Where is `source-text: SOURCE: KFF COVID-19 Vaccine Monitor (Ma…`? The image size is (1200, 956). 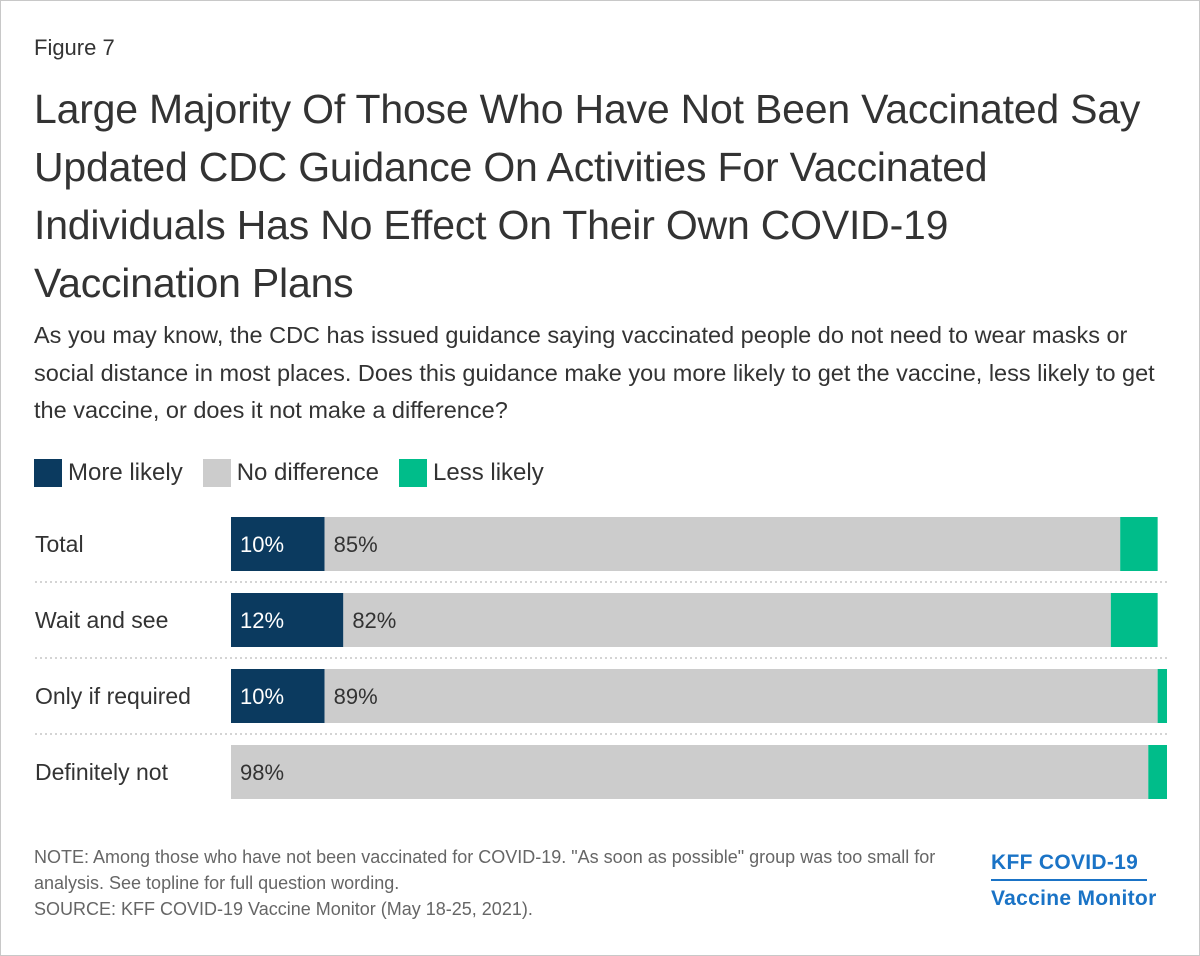 source-text: SOURCE: KFF COVID-19 Vaccine Monitor (Ma… is located at coordinates (283, 909).